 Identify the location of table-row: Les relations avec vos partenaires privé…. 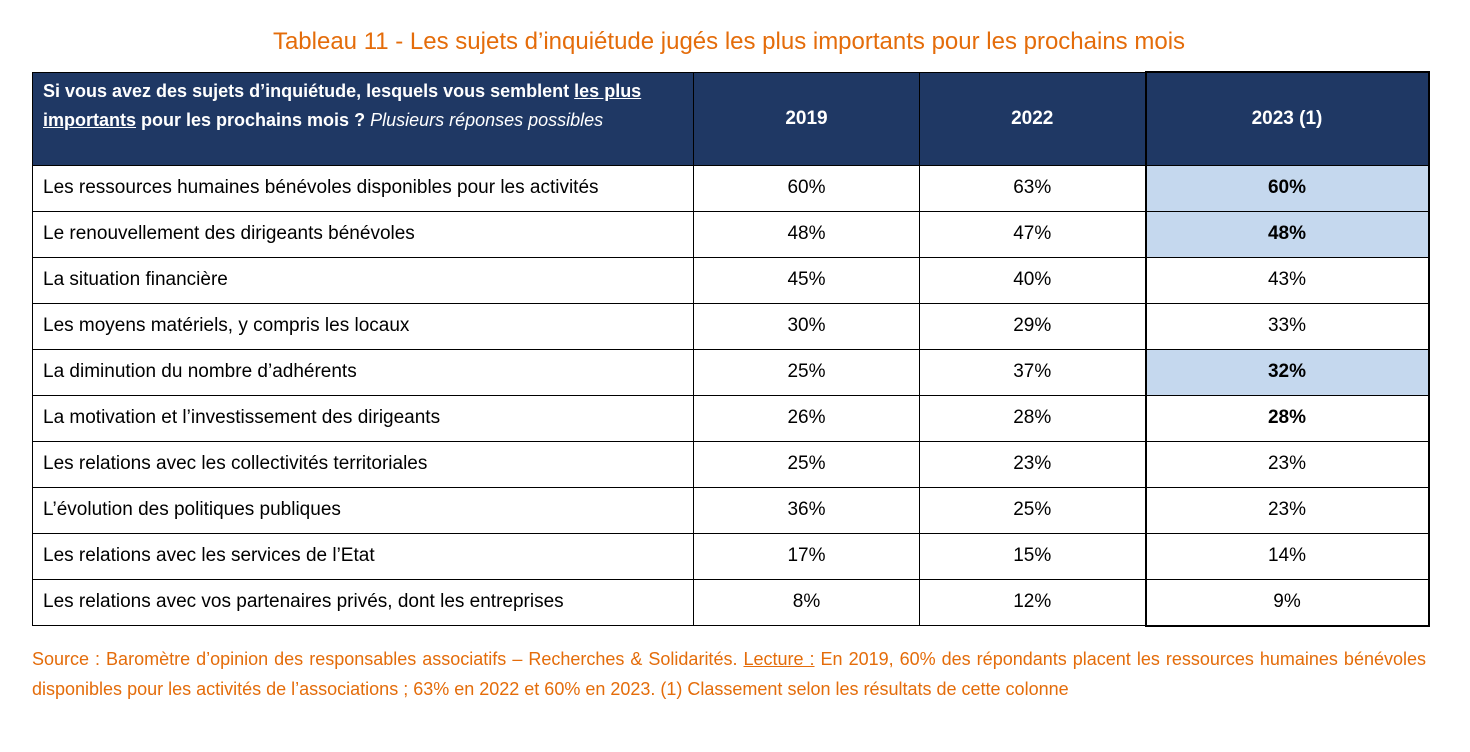
(731, 602).